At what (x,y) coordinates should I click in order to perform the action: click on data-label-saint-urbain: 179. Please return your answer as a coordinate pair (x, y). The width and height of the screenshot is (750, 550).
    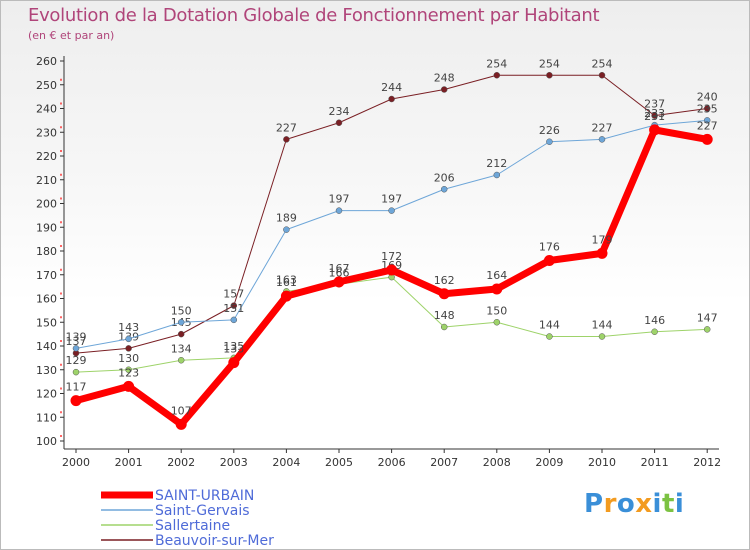
    Looking at the image, I should click on (602, 239).